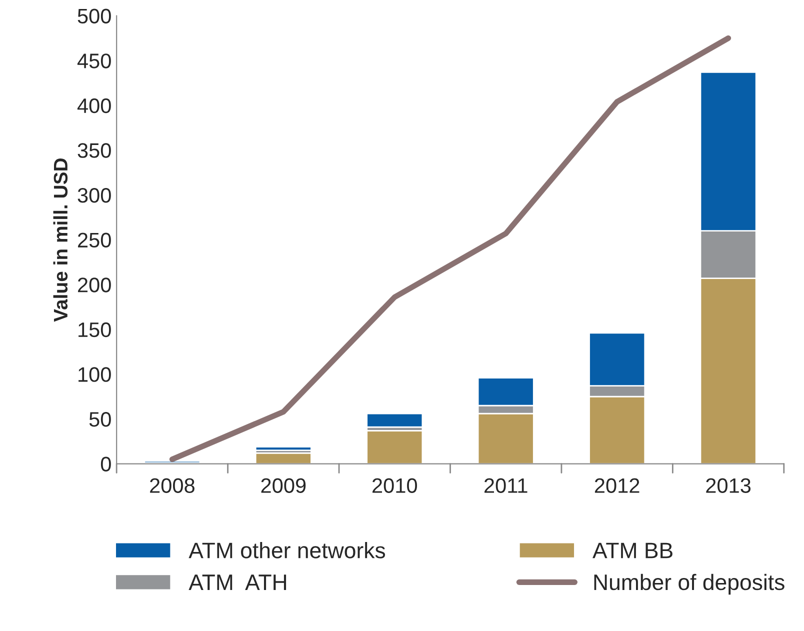  I want to click on y-tick-label: 150, so click(94, 330).